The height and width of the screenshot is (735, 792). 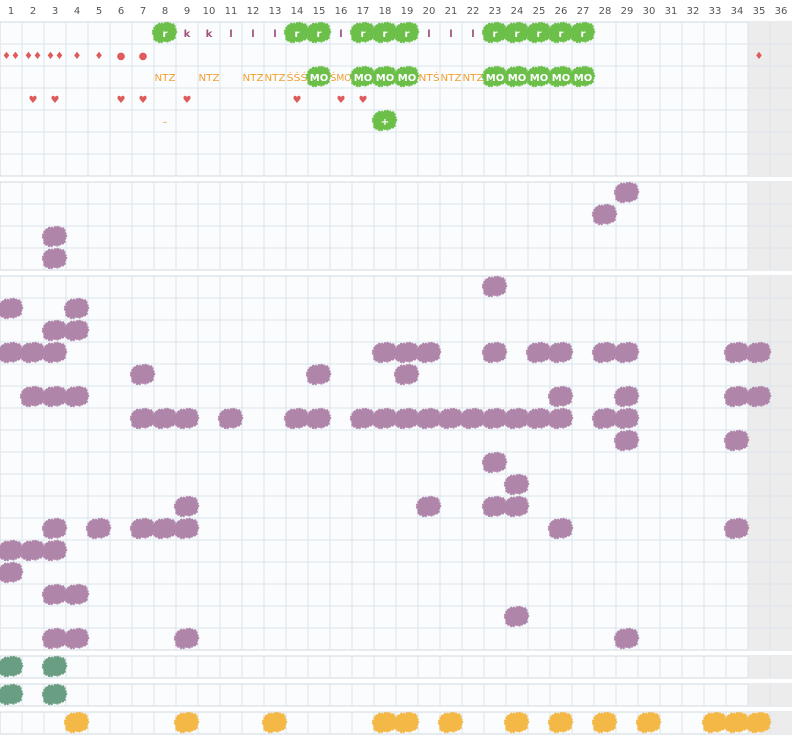 I want to click on cell-label: +, so click(x=385, y=122).